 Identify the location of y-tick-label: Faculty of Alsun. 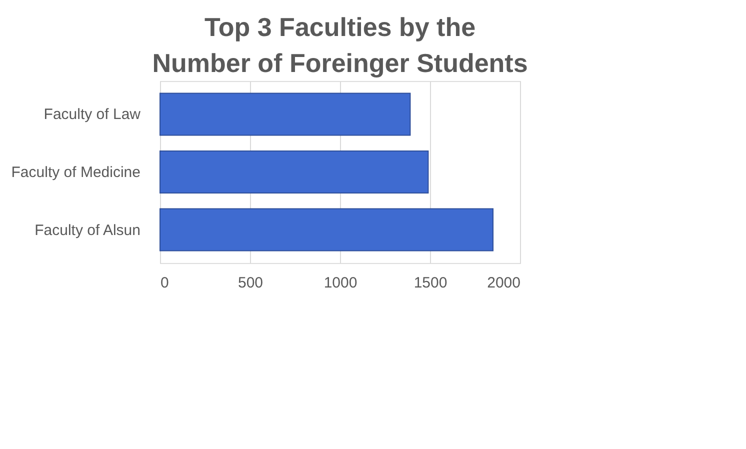
(87, 230).